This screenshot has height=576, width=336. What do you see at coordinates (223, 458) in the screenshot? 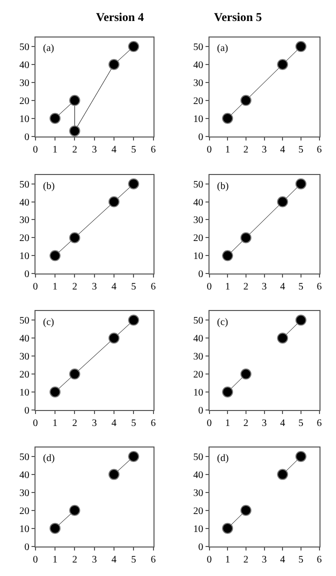
I see `annotation: (d)` at bounding box center [223, 458].